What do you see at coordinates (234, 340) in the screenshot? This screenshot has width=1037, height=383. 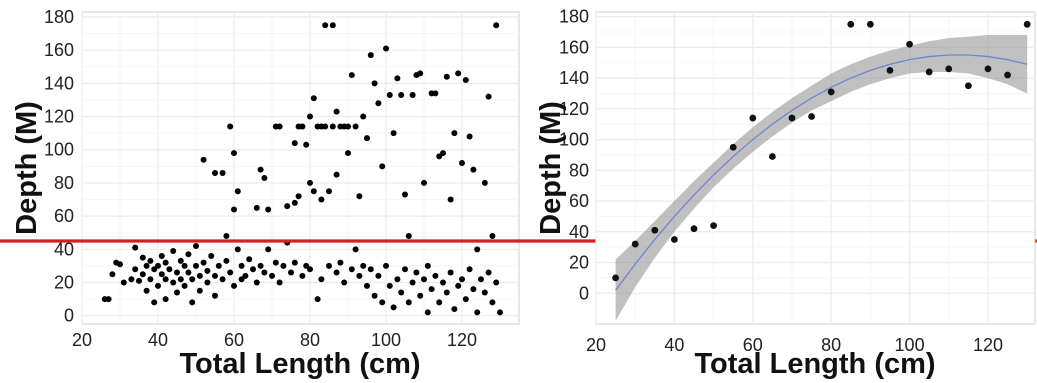 I see `x-tick-label: 60` at bounding box center [234, 340].